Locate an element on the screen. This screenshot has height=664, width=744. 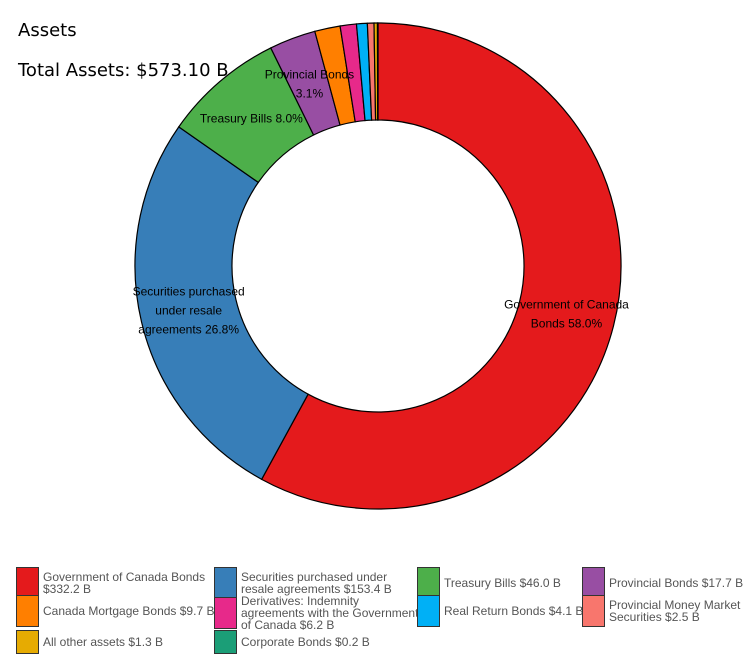
slice-label-line: Securities purchased is located at coordinates (189, 292).